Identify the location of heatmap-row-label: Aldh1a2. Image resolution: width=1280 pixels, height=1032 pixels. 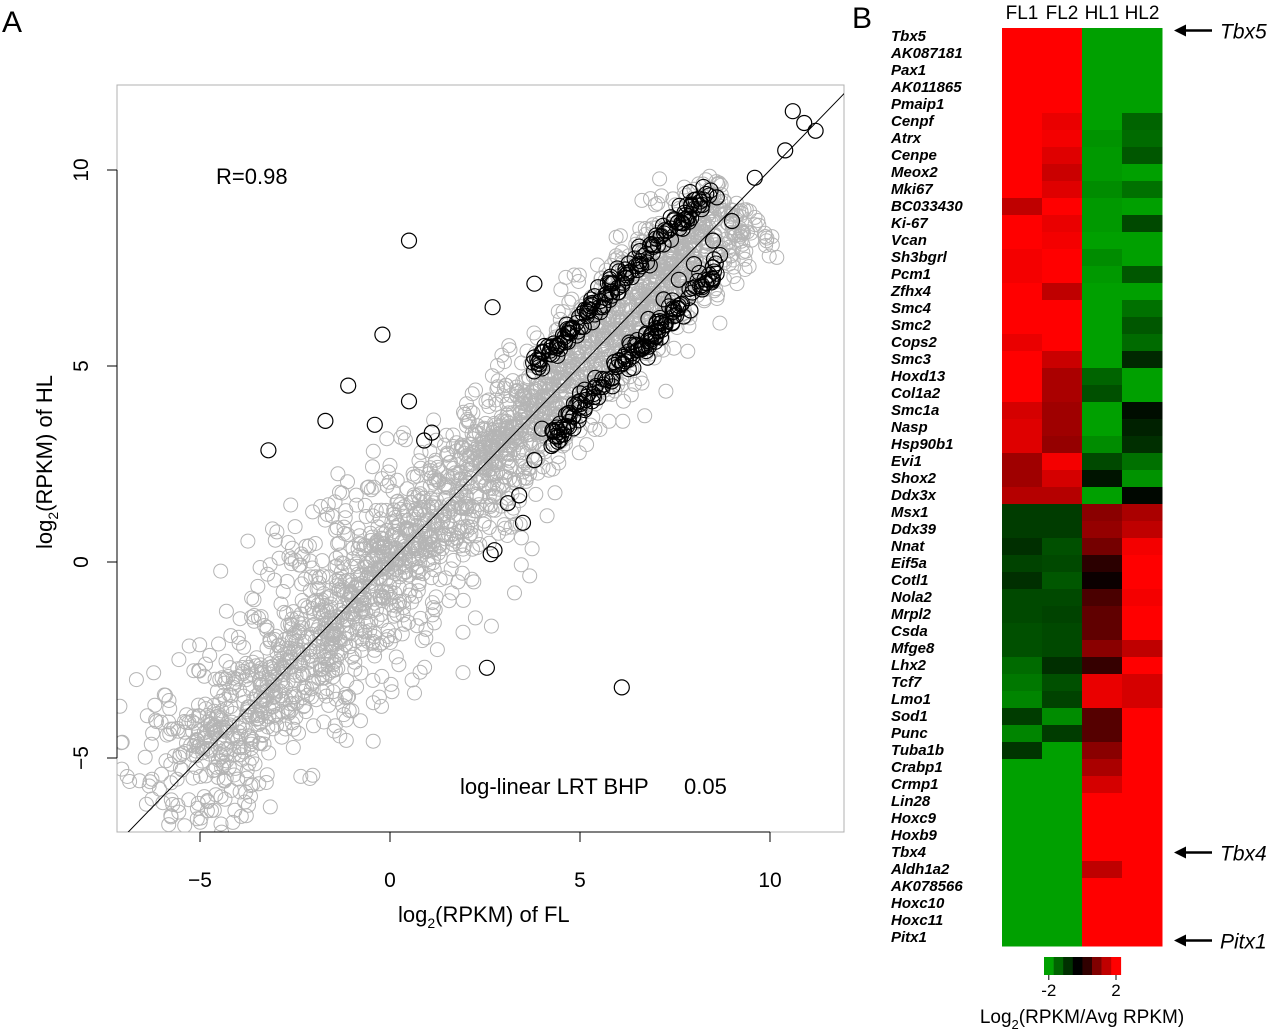
(920, 869).